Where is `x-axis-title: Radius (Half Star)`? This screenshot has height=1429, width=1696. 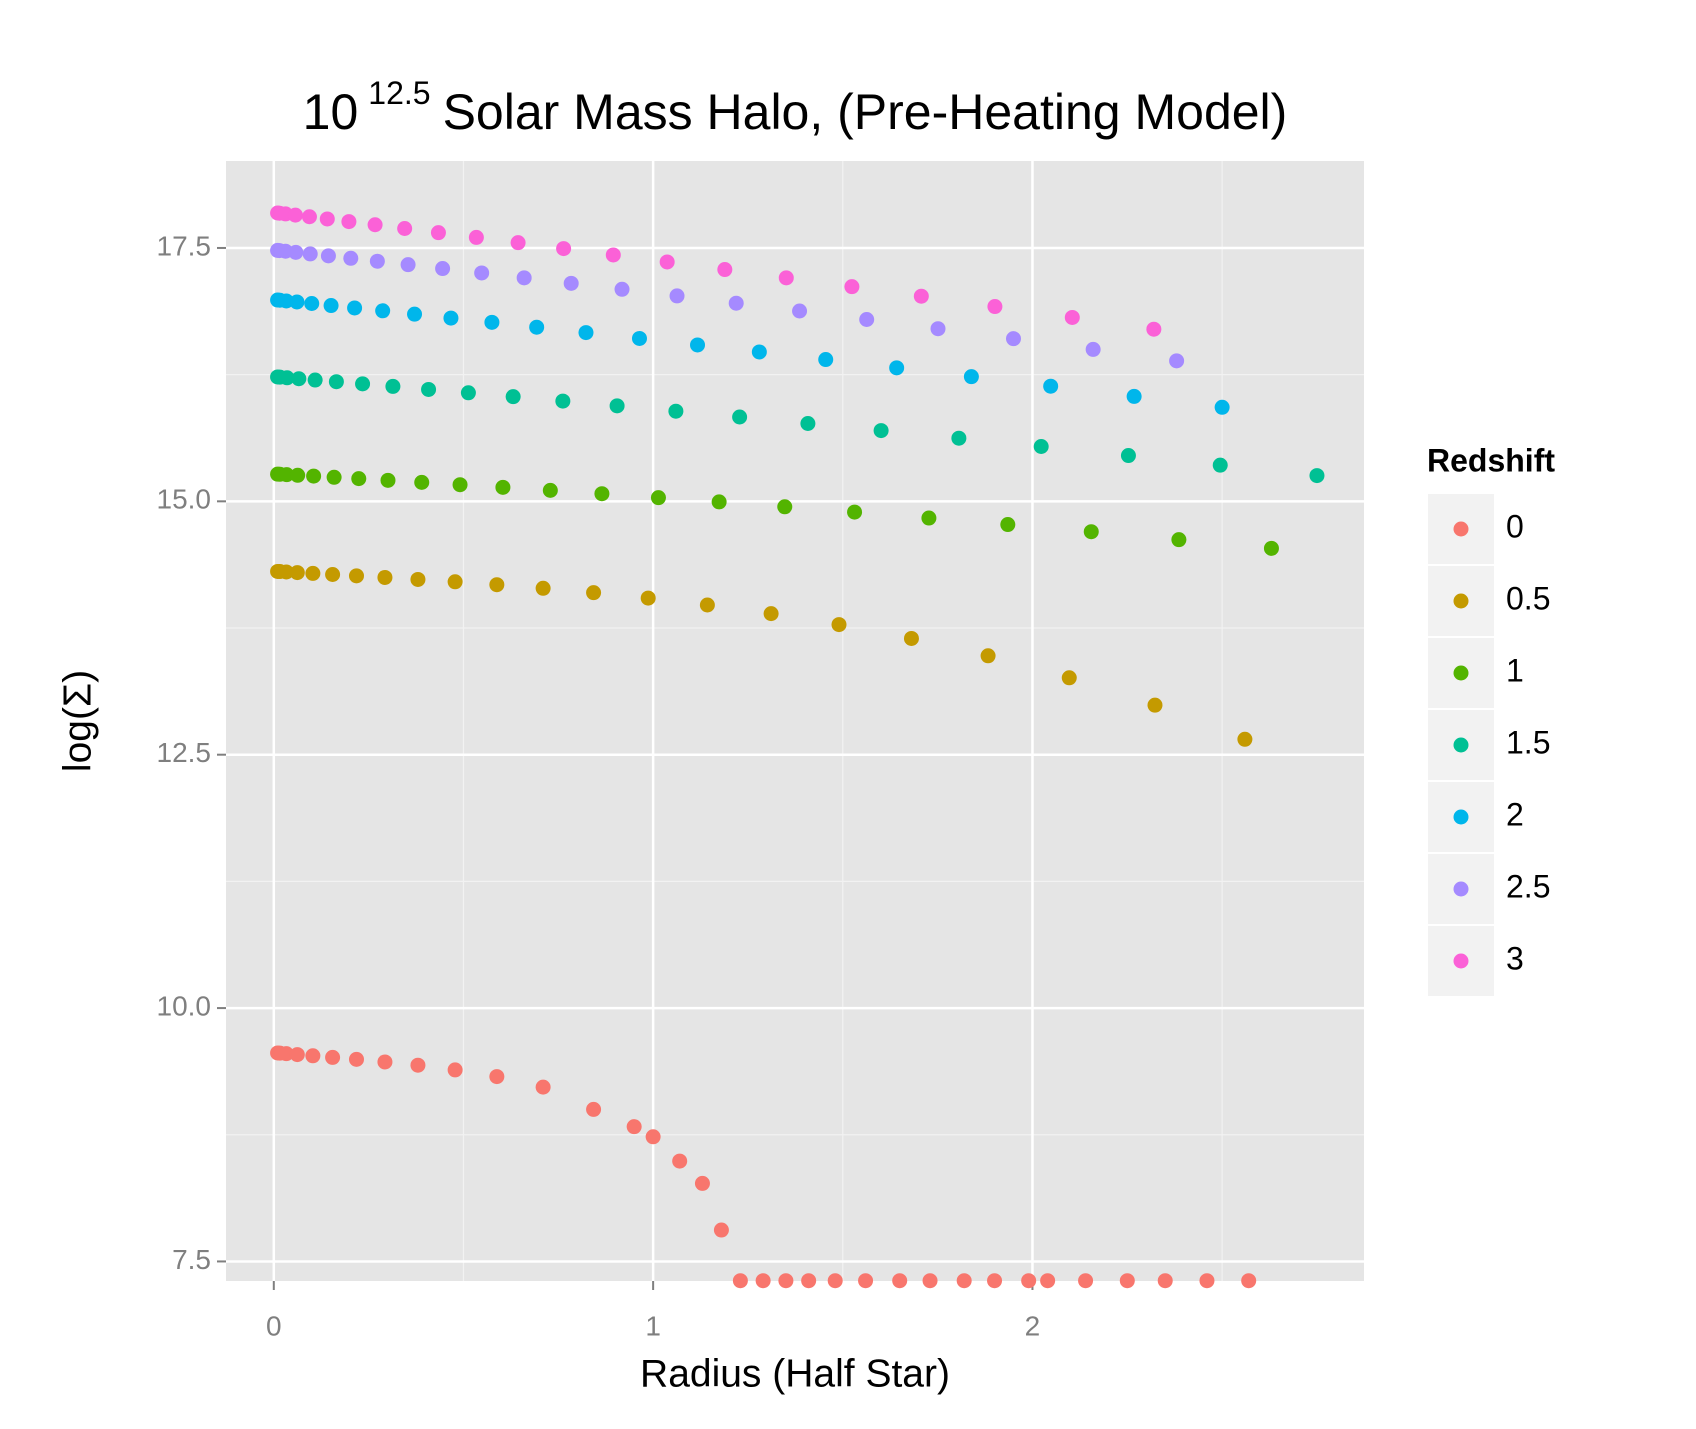
x-axis-title: Radius (Half Star) is located at coordinates (795, 1373).